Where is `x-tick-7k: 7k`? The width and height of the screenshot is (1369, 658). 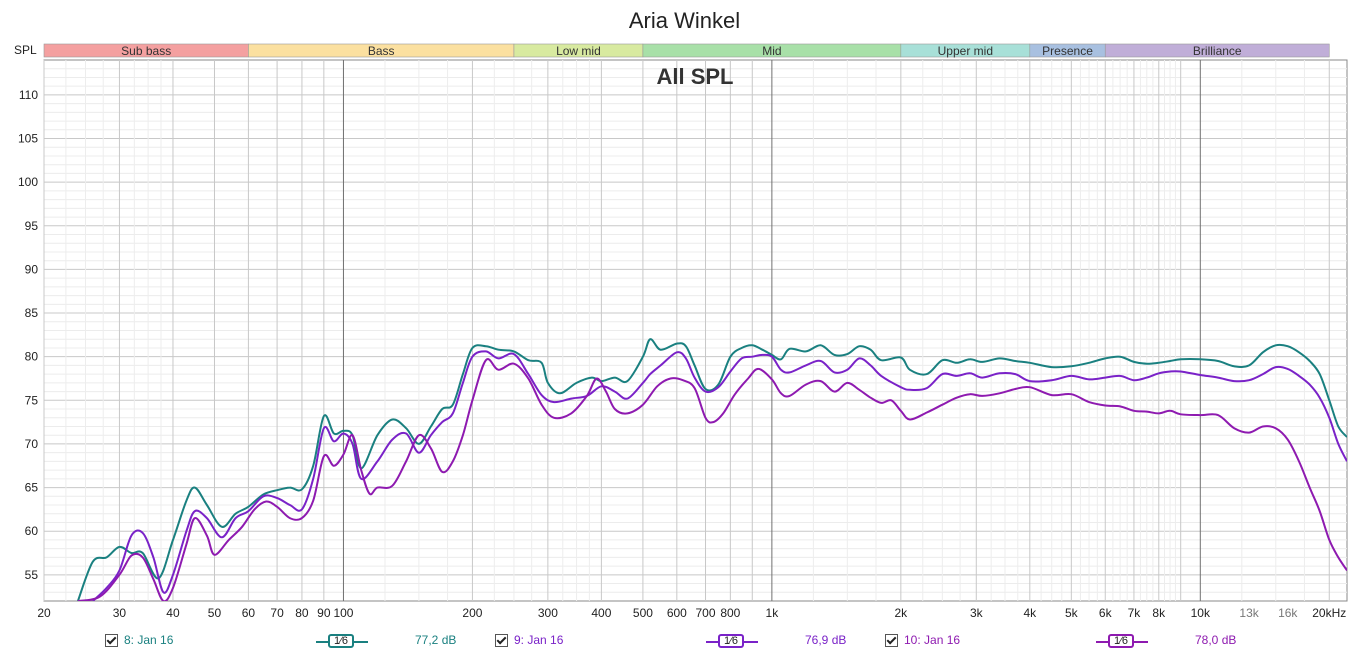 x-tick-7k: 7k is located at coordinates (1135, 613).